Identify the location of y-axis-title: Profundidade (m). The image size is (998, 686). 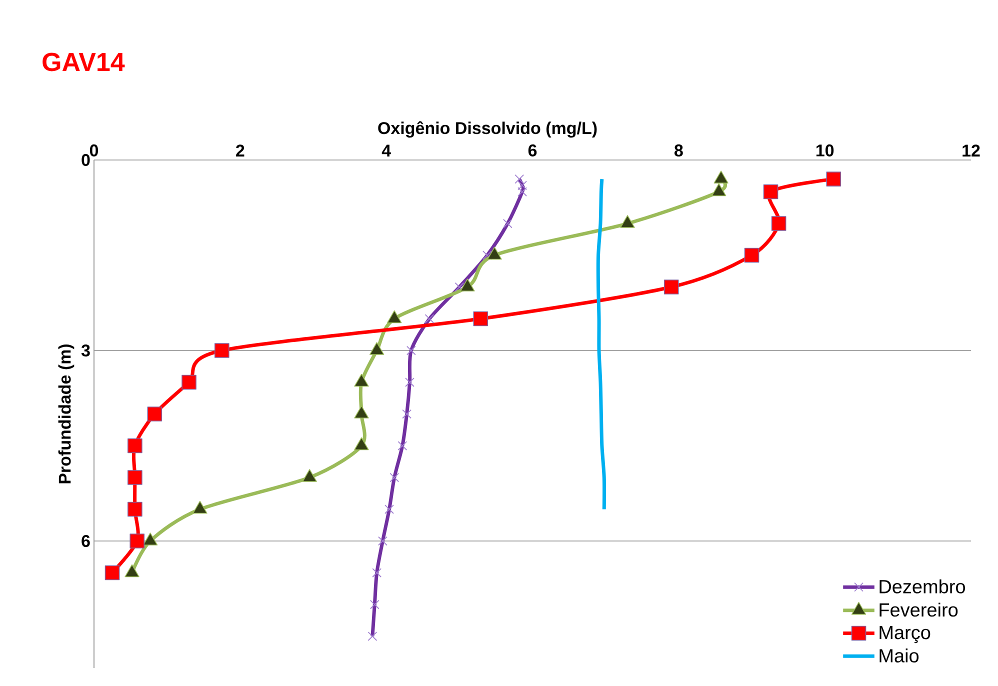
(66, 414).